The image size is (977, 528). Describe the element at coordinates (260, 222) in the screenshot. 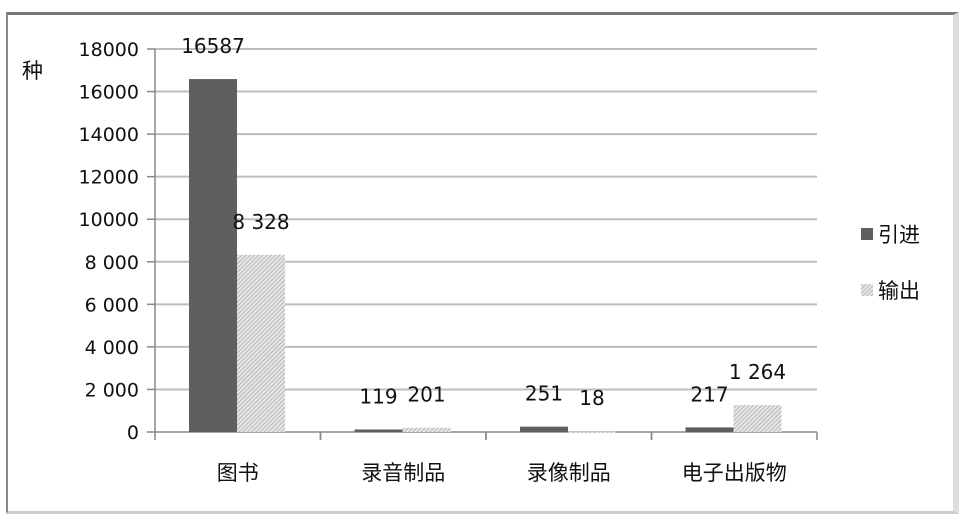

I see `data-label: 8 328` at that location.